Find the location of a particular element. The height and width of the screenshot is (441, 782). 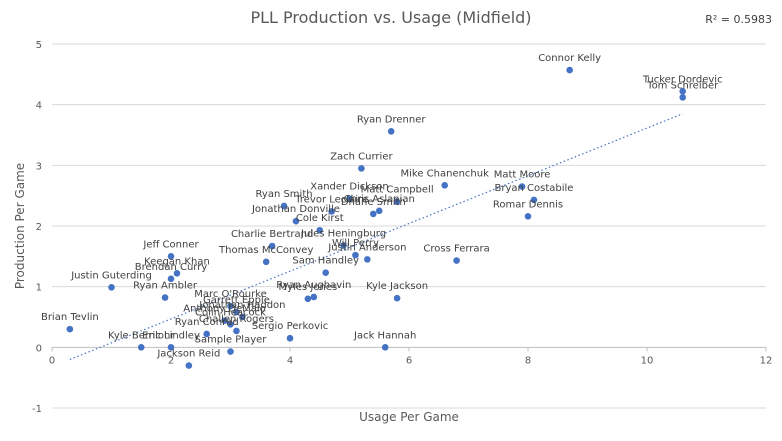

data-point-label: Jeff Conner is located at coordinates (170, 244).